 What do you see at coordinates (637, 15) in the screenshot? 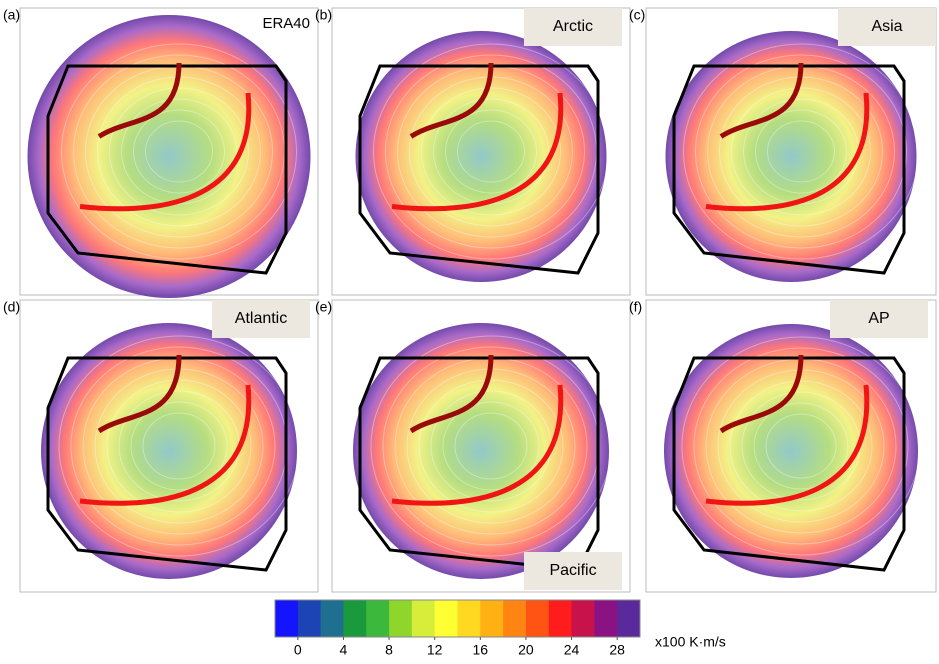
I see `panel-label: (c)` at bounding box center [637, 15].